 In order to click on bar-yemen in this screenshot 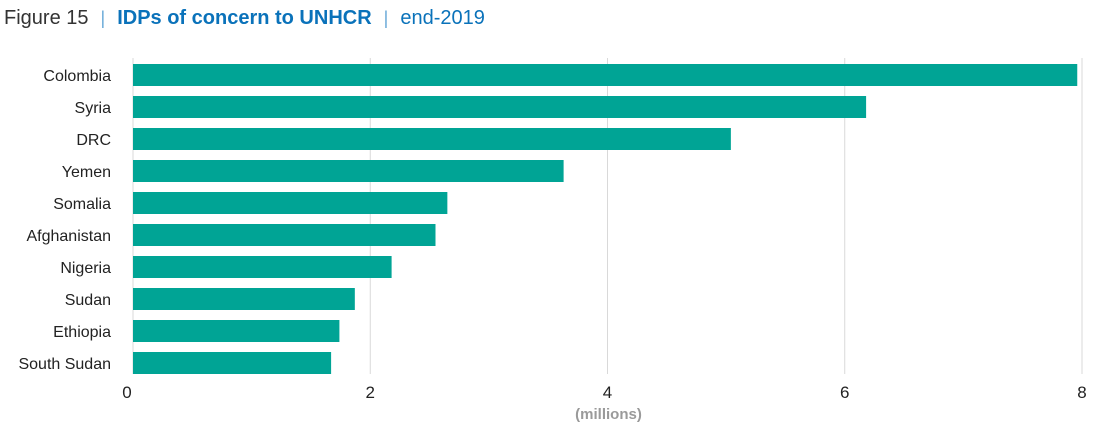, I will do `click(348, 171)`.